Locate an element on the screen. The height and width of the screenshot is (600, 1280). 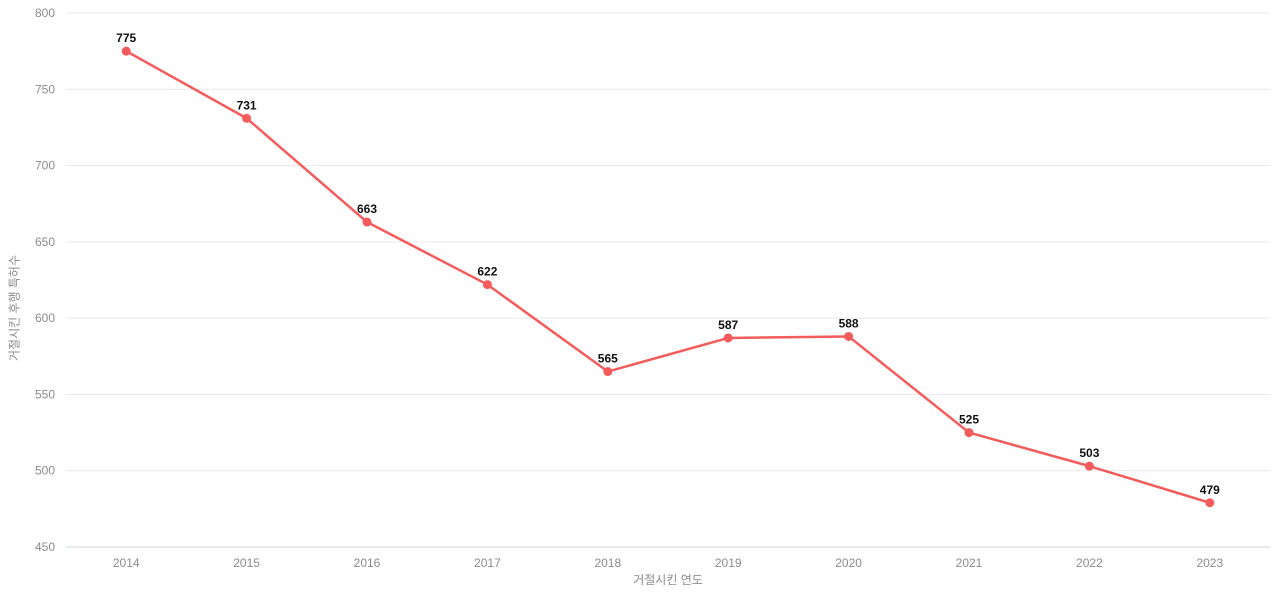
data-point-label: 587 is located at coordinates (728, 325).